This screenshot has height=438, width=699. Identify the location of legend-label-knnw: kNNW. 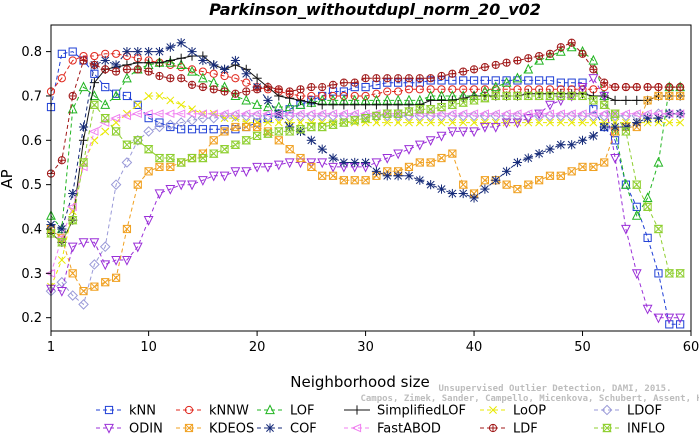
(229, 411).